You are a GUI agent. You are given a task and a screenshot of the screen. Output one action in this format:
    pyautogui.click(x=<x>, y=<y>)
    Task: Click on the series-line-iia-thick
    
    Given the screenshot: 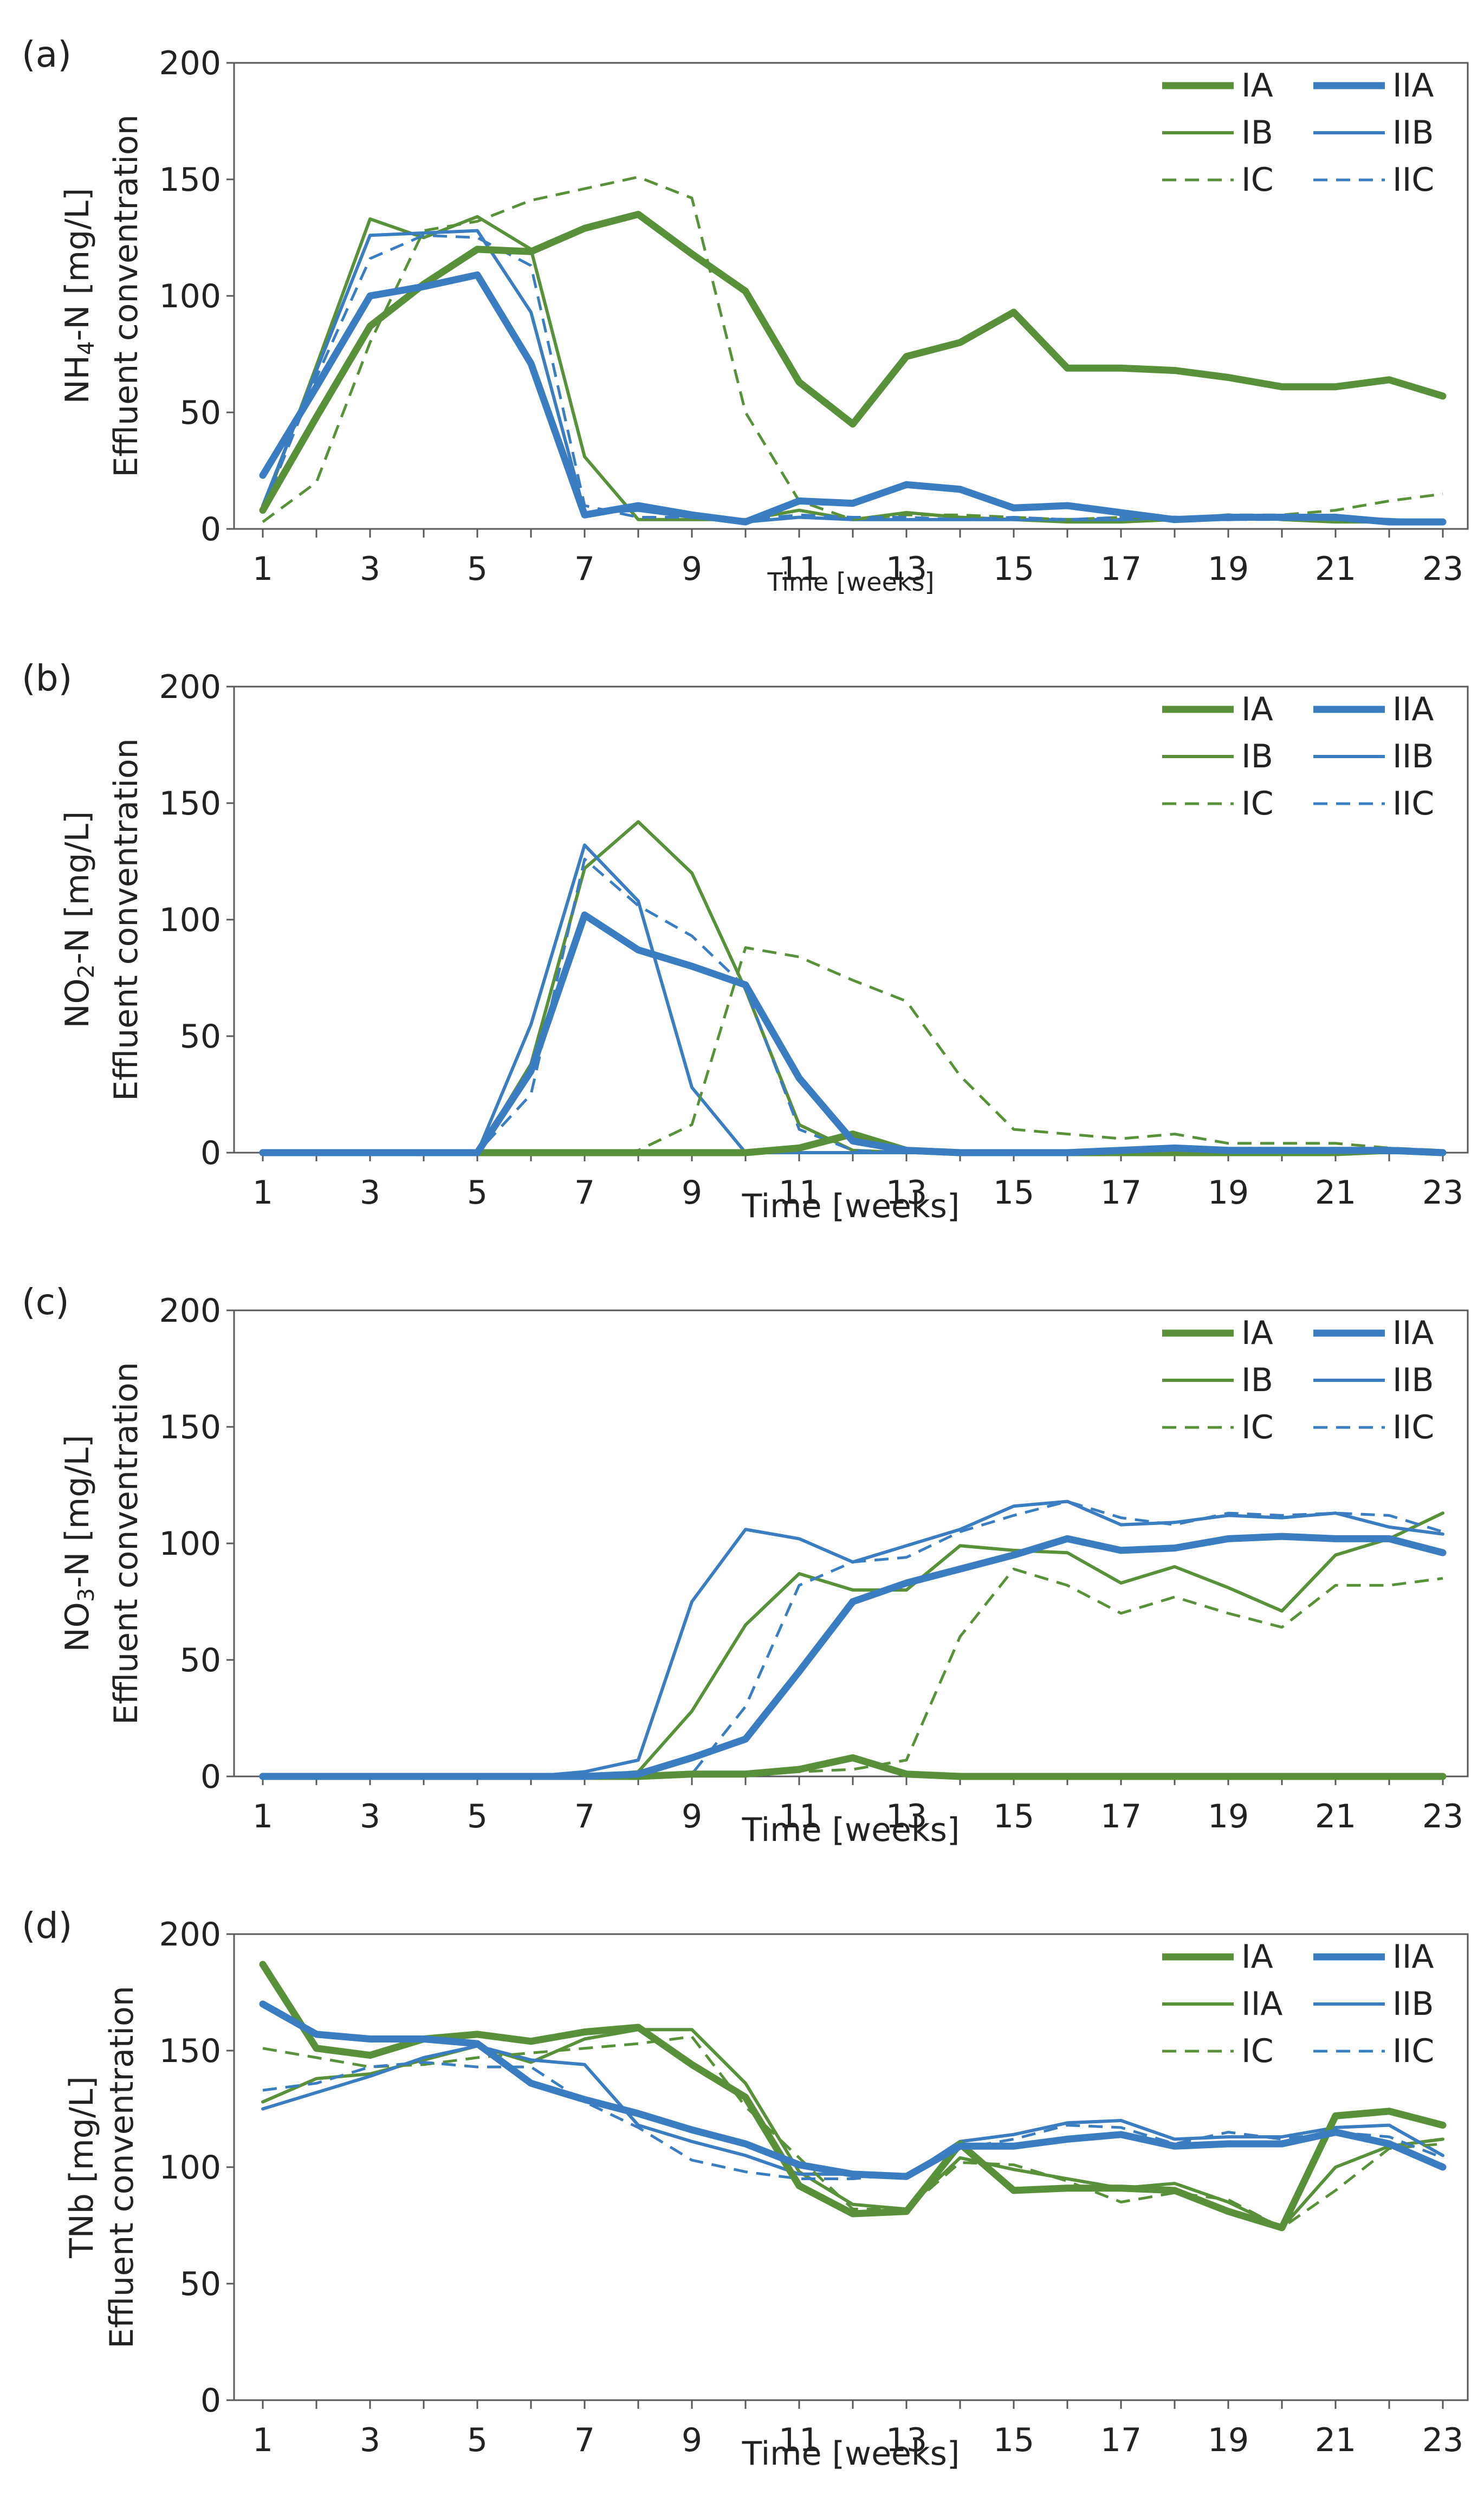 What is the action you would take?
    pyautogui.click(x=853, y=398)
    